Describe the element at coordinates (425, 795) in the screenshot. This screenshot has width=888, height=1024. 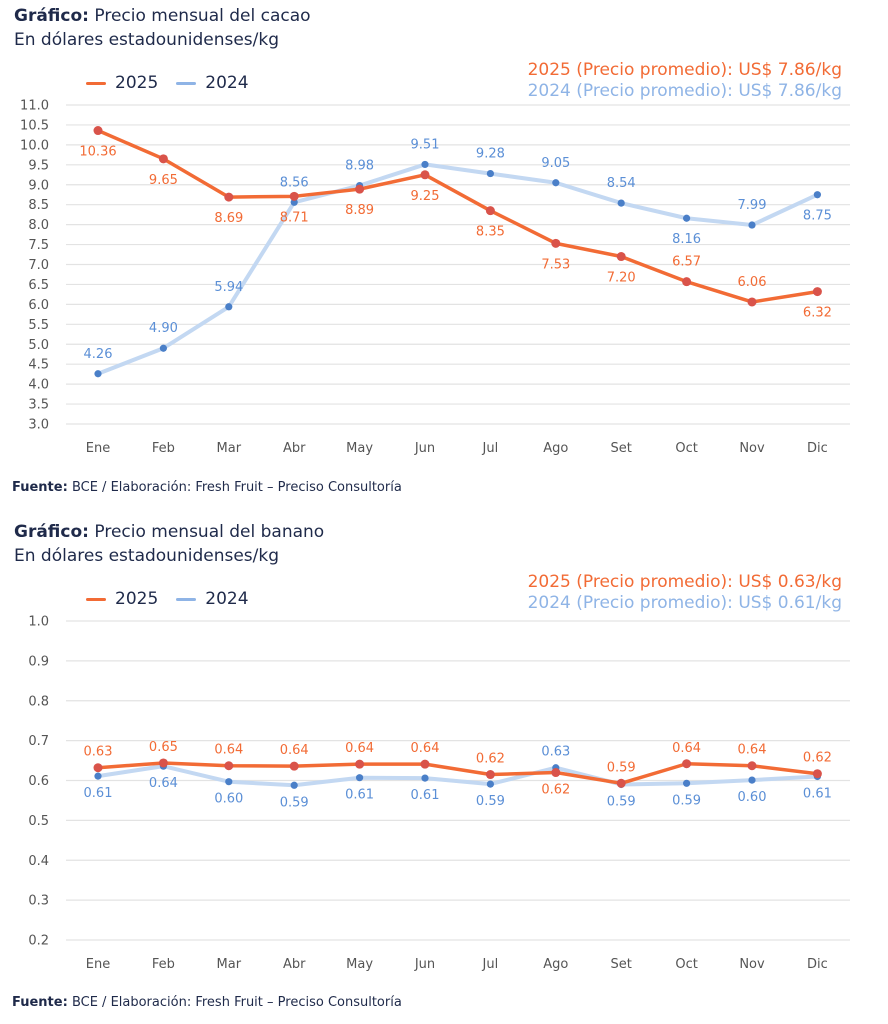
I see `data-label-2024: 0.61` at that location.